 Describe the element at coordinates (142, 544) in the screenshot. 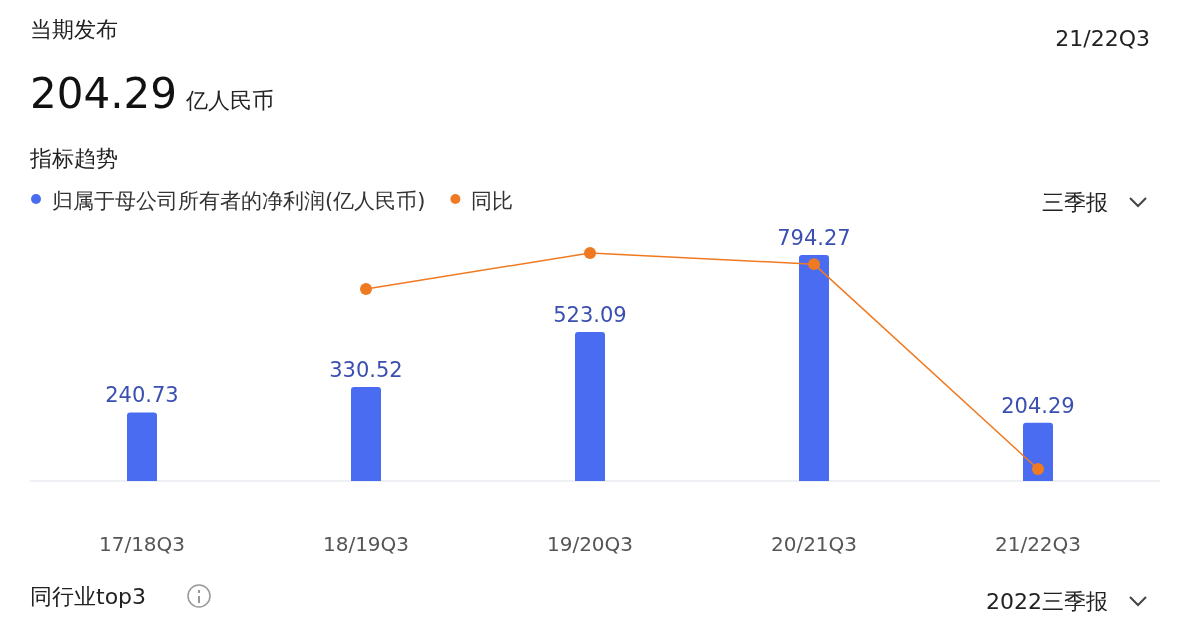

I see `x-tick-label: 17/18Q3` at that location.